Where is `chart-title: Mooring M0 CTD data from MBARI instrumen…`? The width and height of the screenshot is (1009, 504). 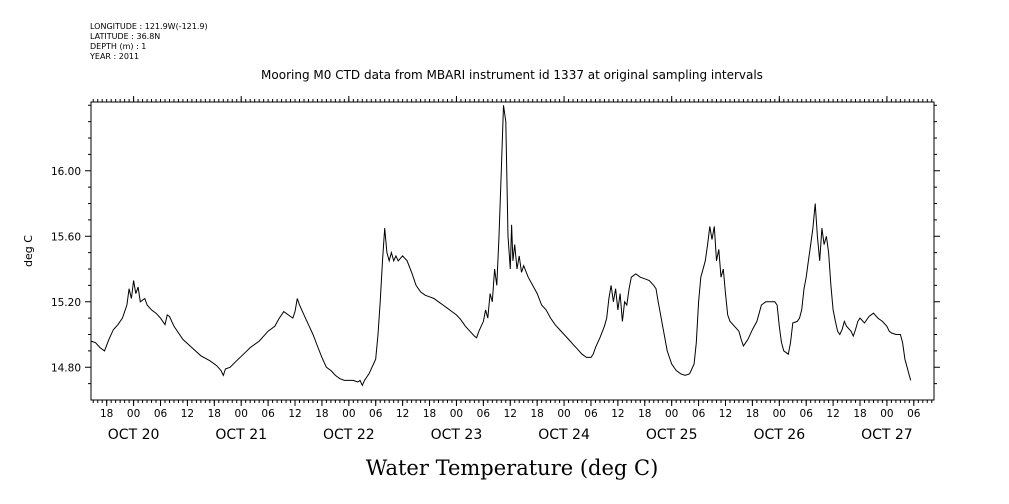 chart-title: Mooring M0 CTD data from MBARI instrumen… is located at coordinates (512, 75).